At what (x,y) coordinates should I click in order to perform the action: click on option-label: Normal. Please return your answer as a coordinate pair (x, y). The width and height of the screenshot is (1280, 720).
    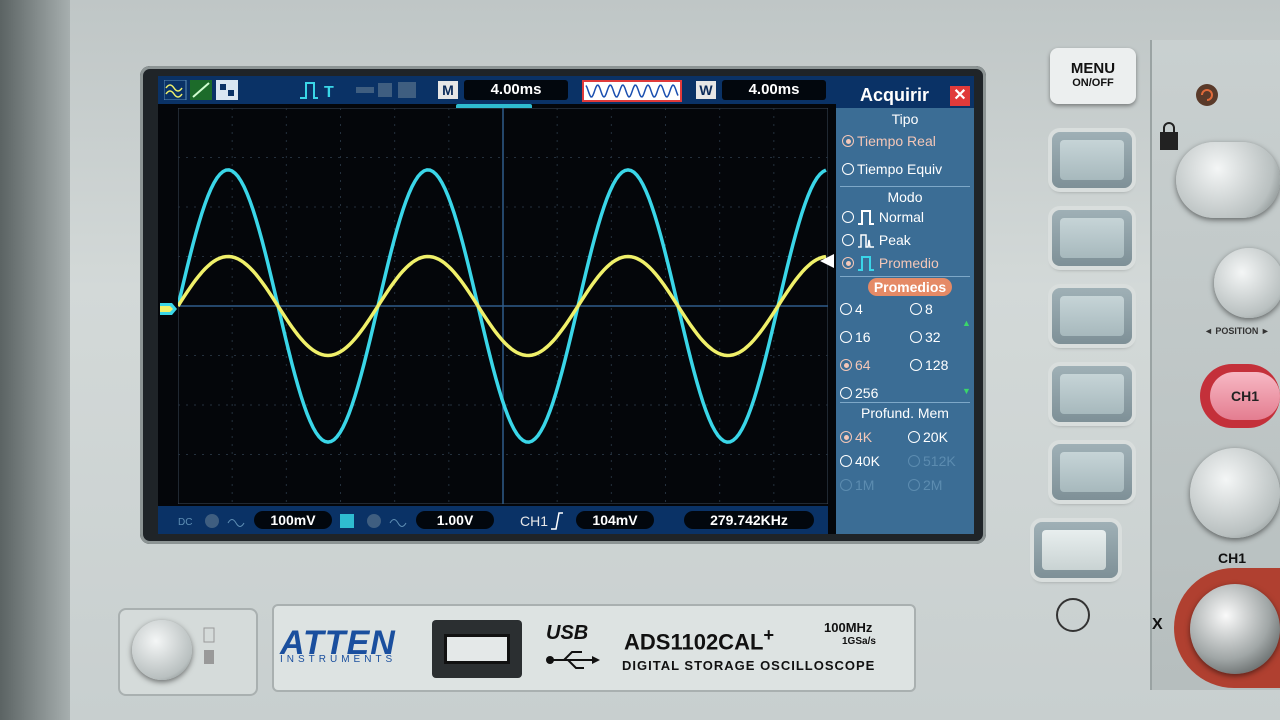
    Looking at the image, I should click on (901, 217).